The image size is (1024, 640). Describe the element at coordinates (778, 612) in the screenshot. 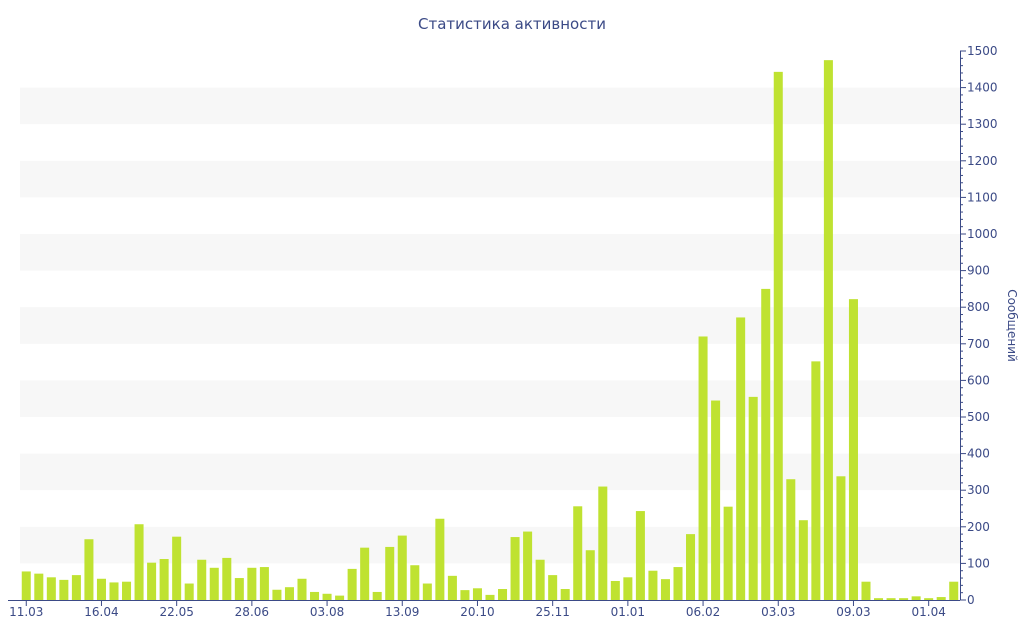

I see `x-tick-label: 03.03` at that location.